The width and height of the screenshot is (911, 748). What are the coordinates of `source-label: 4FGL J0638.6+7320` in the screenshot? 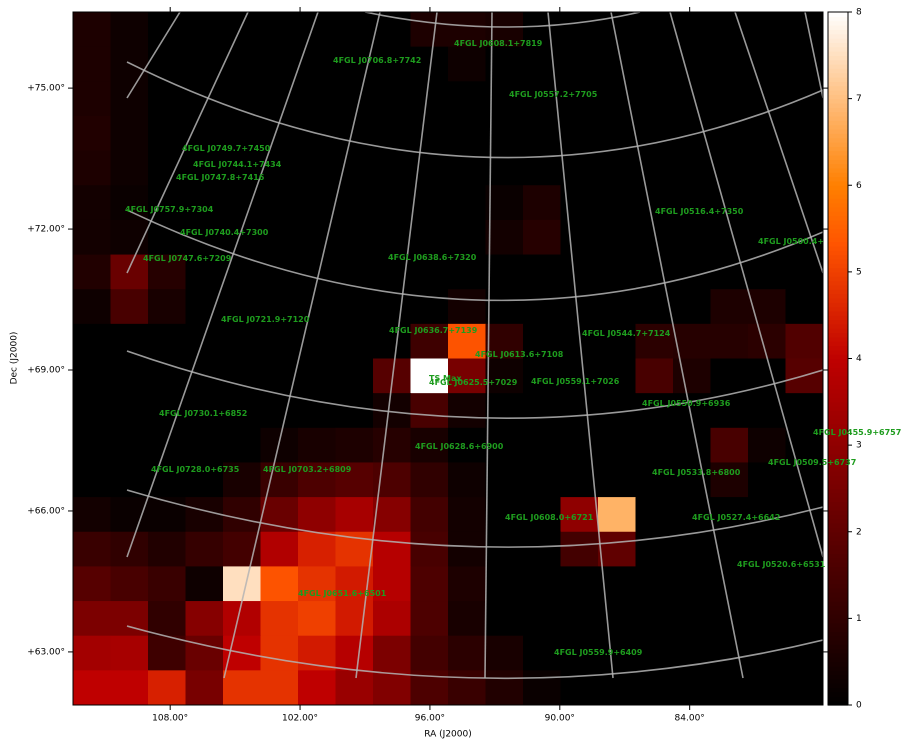 It's located at (432, 257).